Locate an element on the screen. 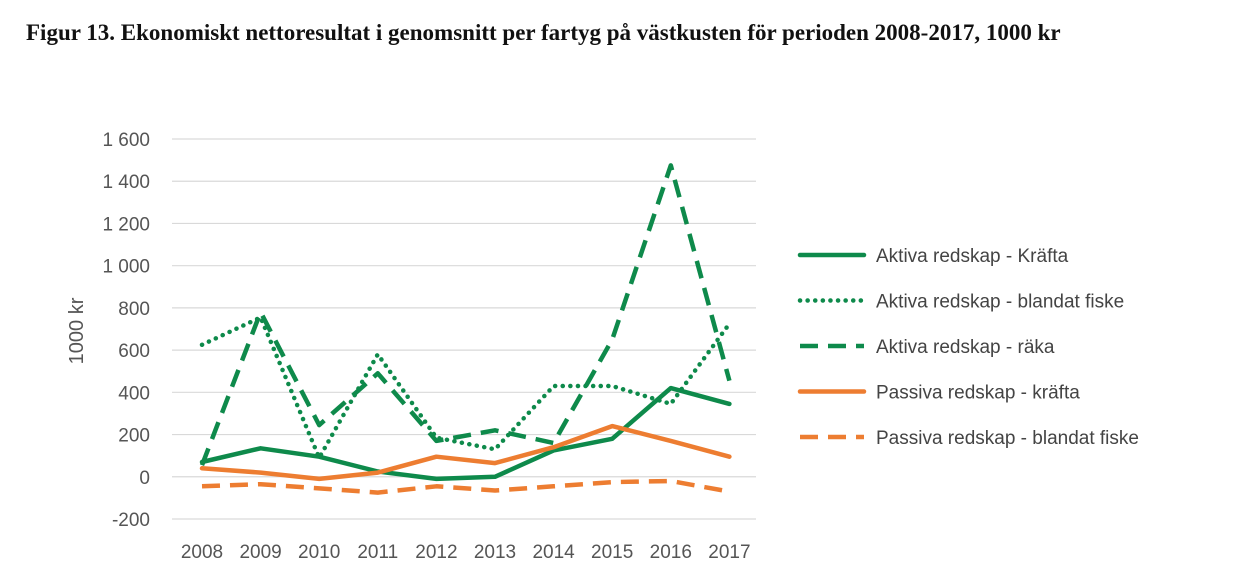  y-axis-label: 1000 kr is located at coordinates (77, 330).